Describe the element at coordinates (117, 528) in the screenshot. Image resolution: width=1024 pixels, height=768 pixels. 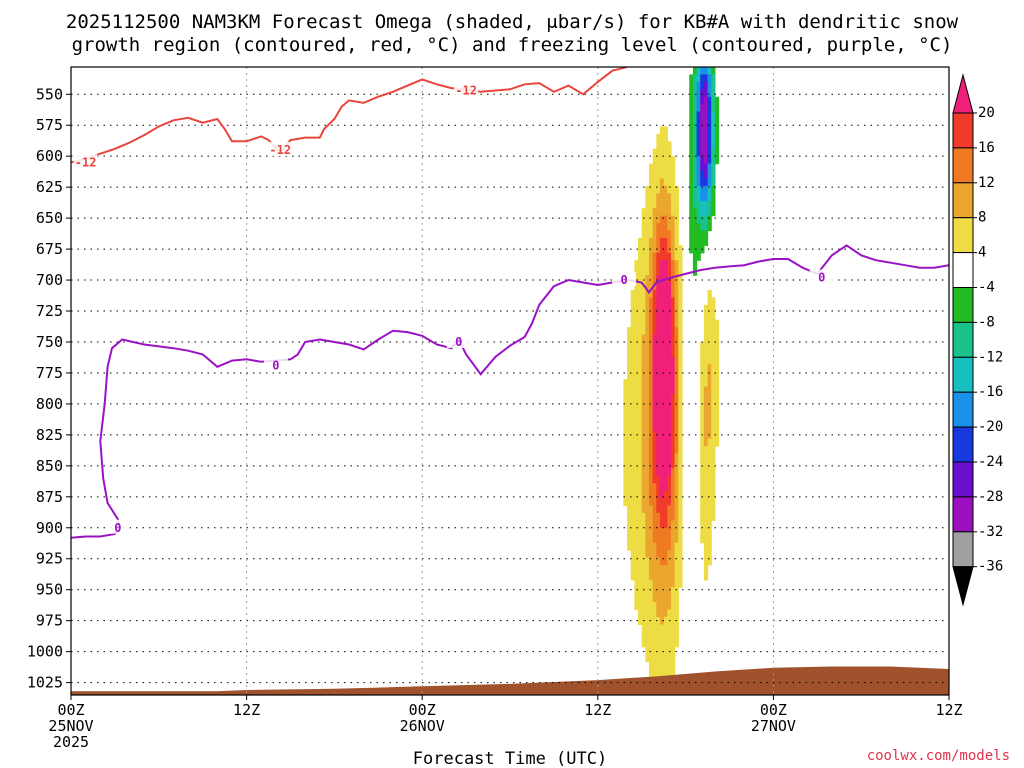
I see `freezing-level-contour-label: 0` at that location.